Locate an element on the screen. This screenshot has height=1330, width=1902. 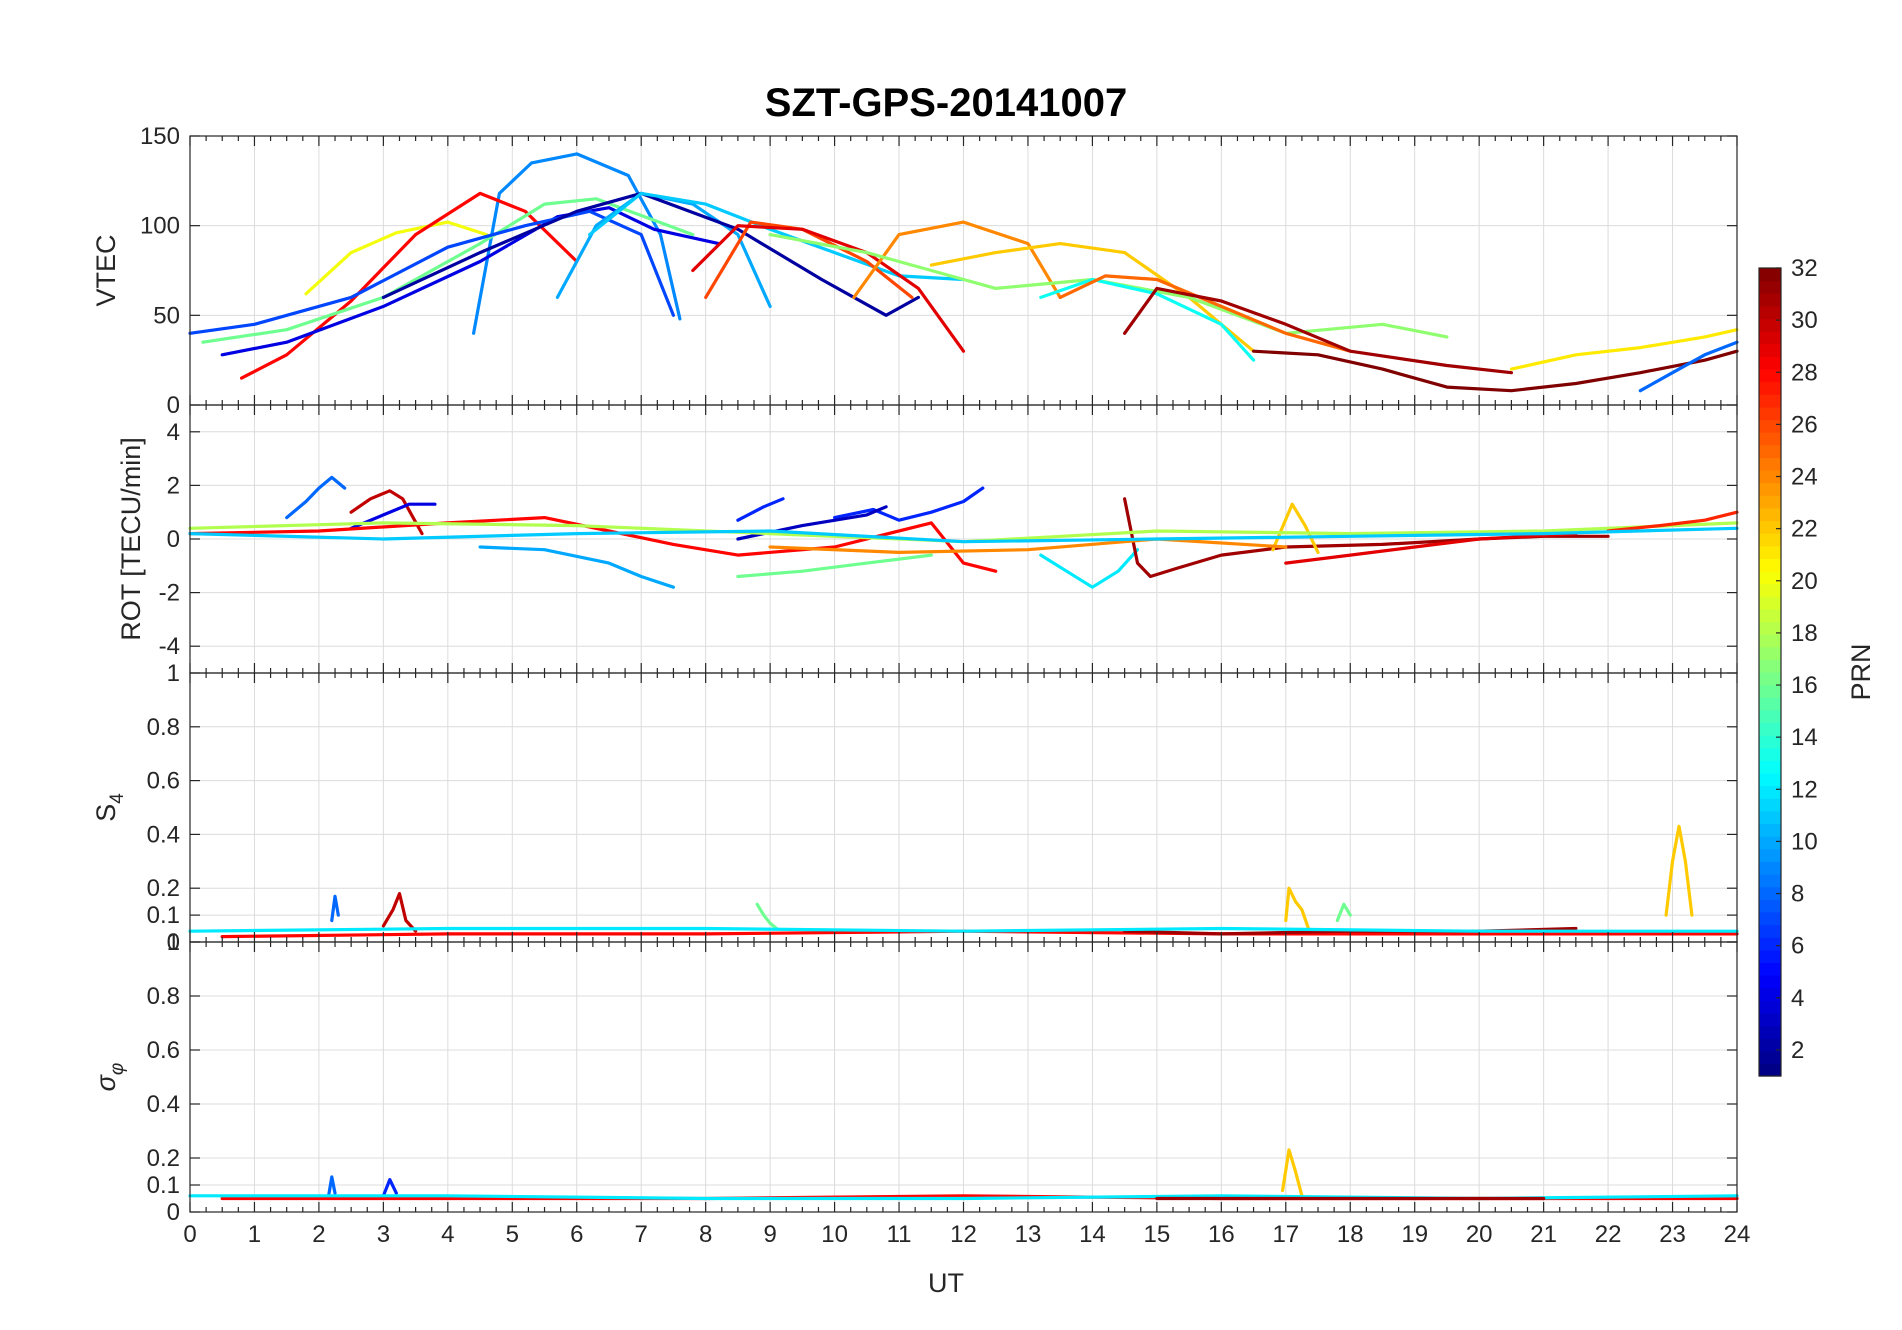
s4-y-tick-label: 0 is located at coordinates (173, 942).